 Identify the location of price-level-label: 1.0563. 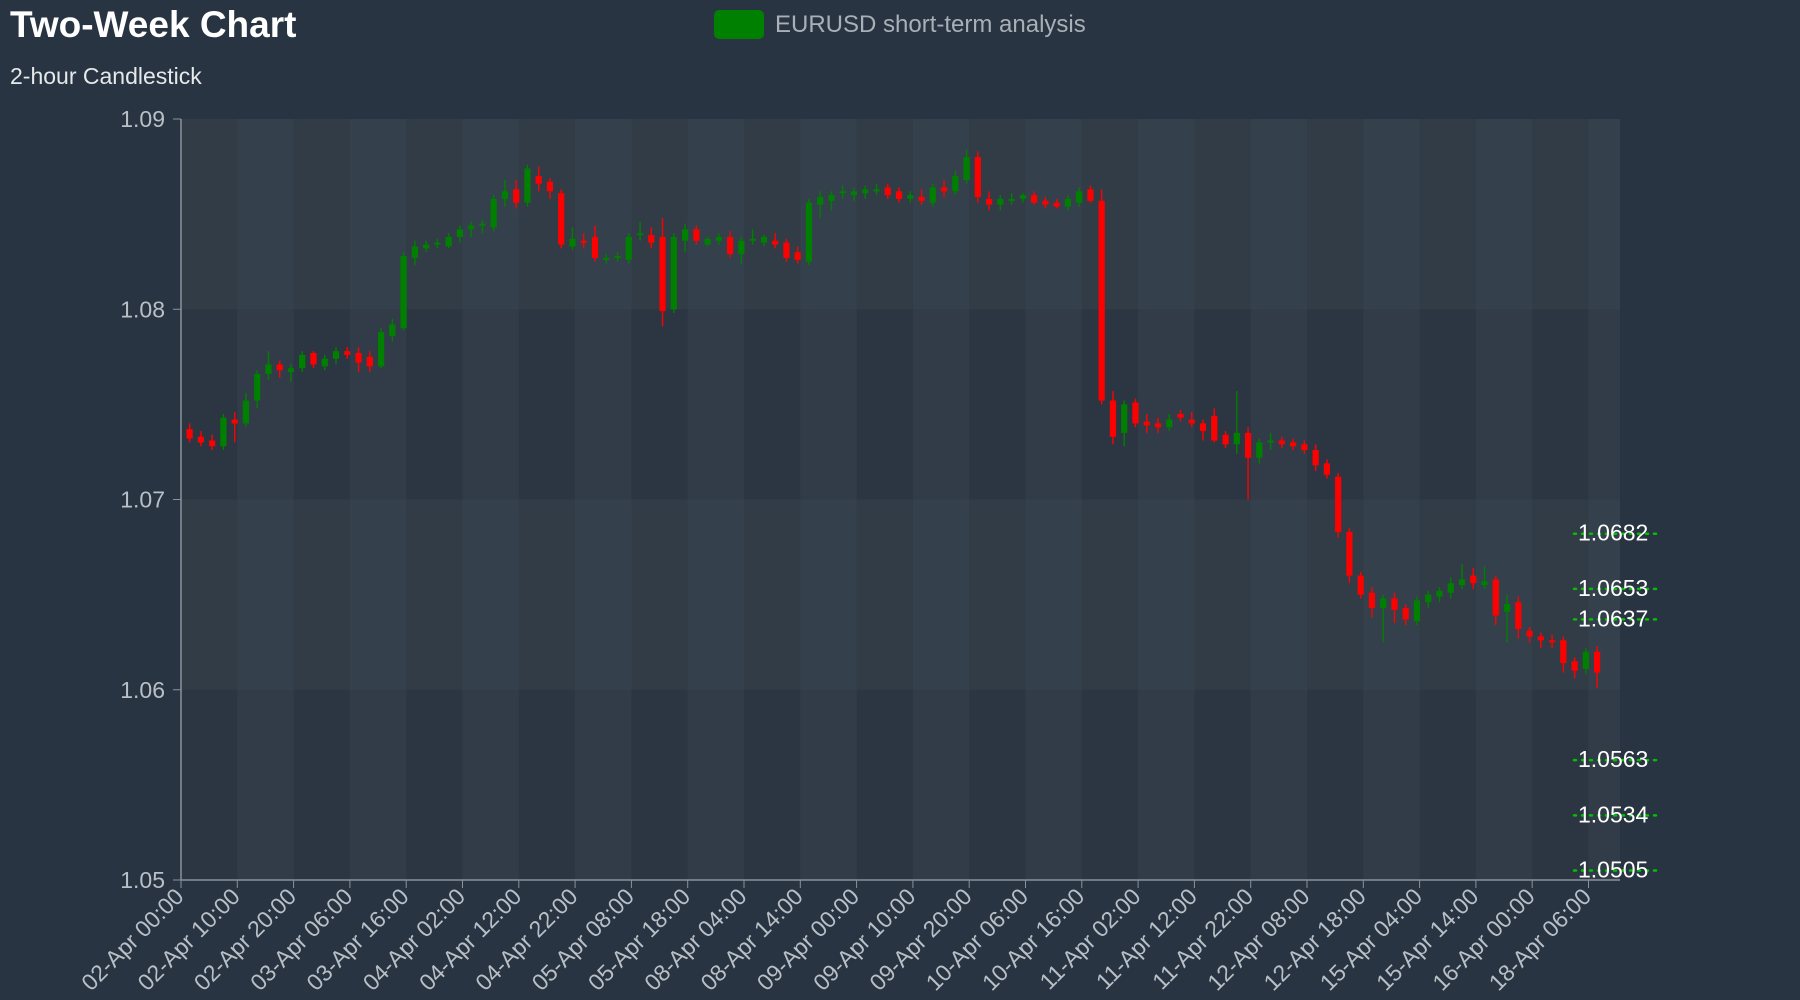
(1613, 759).